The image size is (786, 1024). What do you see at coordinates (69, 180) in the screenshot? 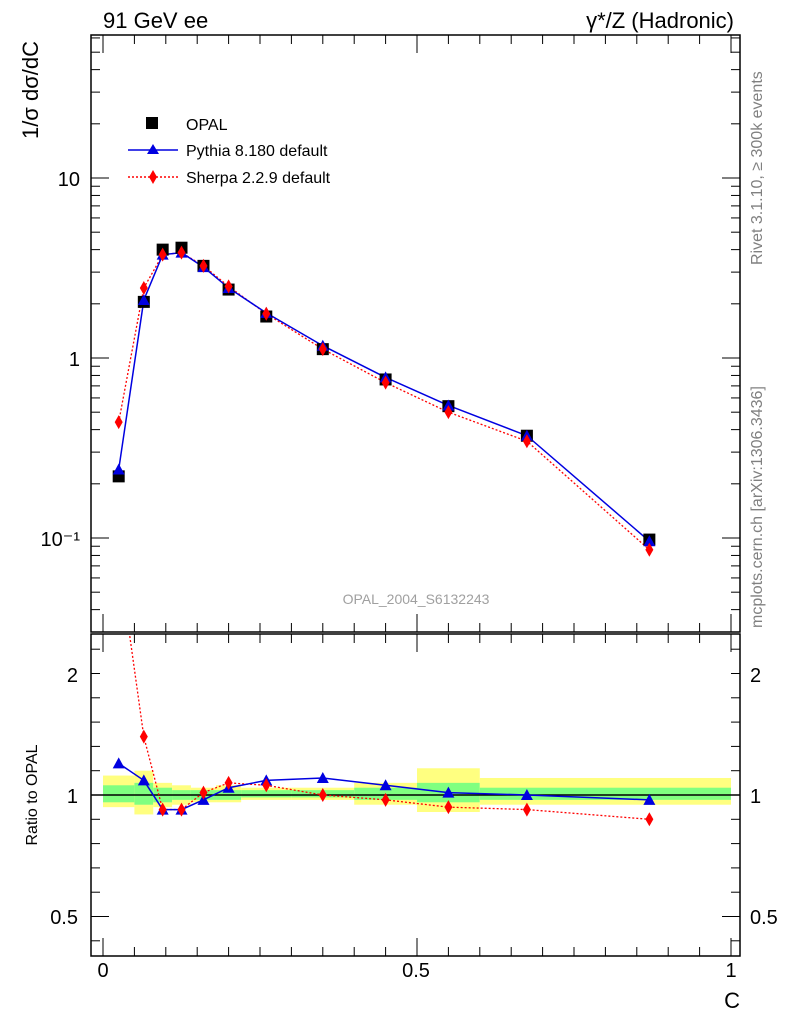
I see `main-y-tick-label-10: 10` at bounding box center [69, 180].